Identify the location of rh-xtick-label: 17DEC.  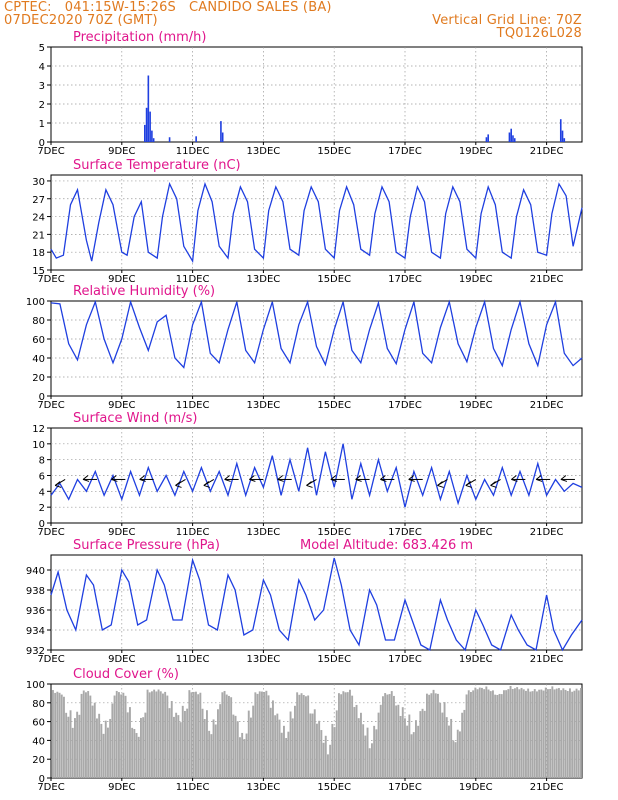
(405, 405).